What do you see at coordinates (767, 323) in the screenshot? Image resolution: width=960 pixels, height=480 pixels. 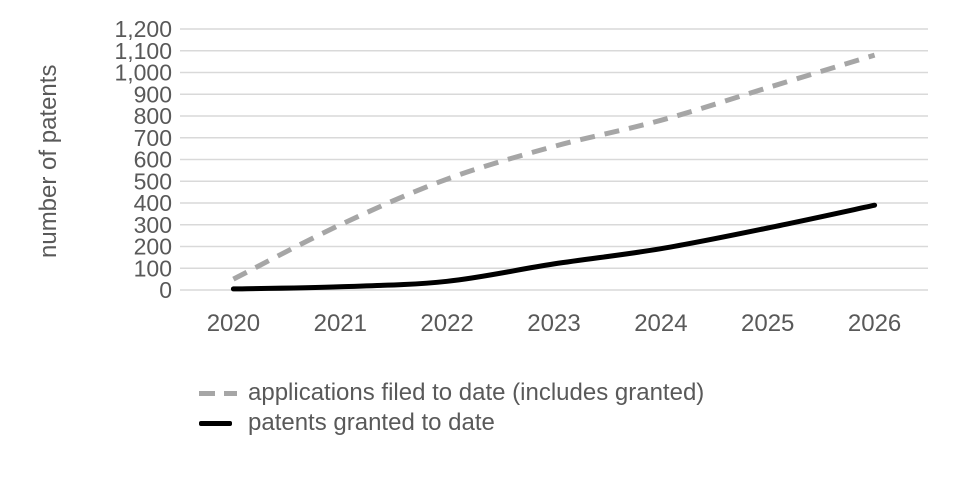 I see `x-tick-label: 2025` at bounding box center [767, 323].